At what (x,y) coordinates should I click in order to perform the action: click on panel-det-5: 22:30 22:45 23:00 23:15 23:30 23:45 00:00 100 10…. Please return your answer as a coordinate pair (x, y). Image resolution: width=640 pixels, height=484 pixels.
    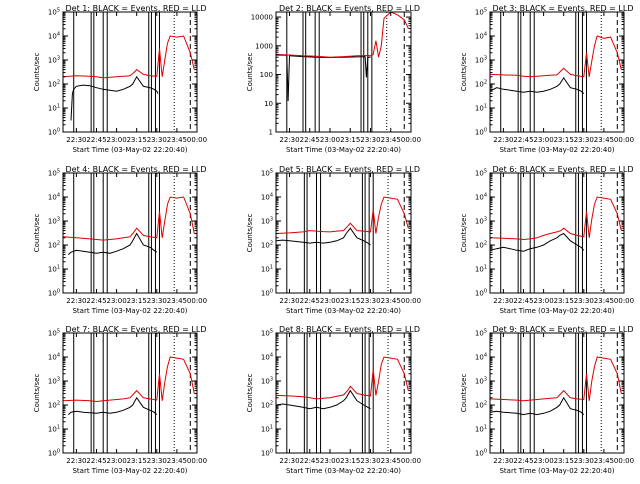
    Looking at the image, I should click on (333, 240).